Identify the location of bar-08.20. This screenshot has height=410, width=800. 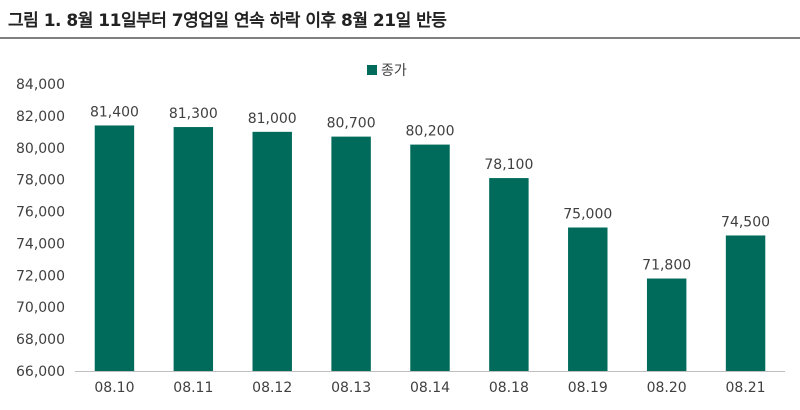
(666, 324).